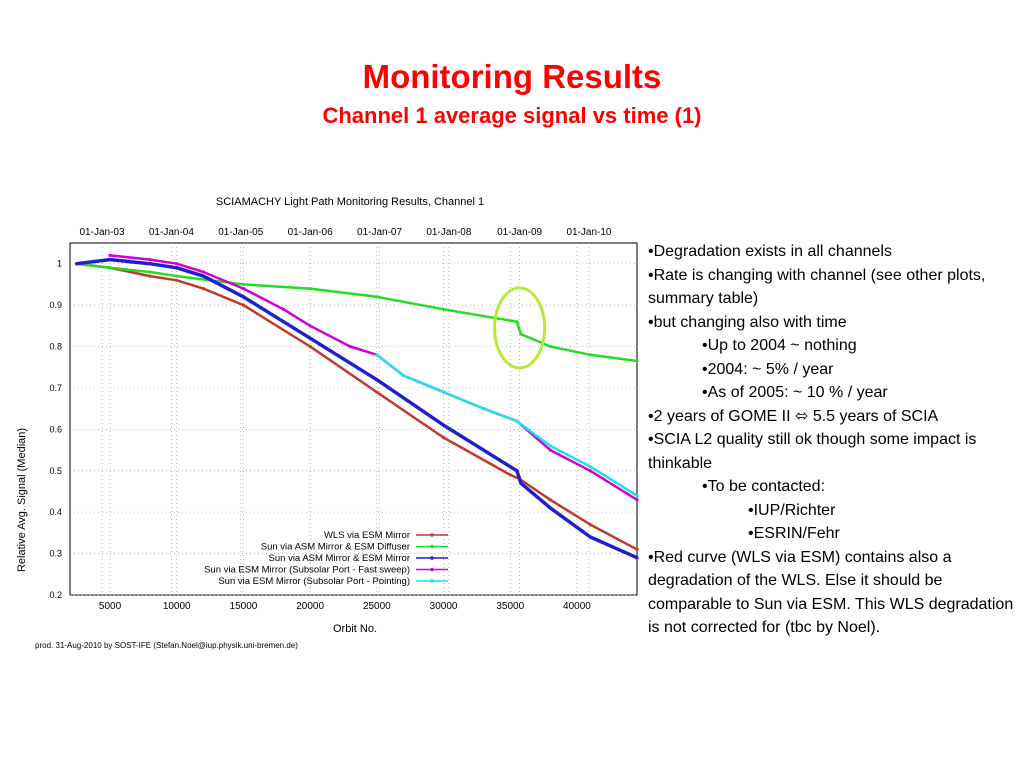 This screenshot has height=768, width=1024. What do you see at coordinates (793, 416) in the screenshot?
I see `bullet-item: •2 years of GOME II ⬄ 5.5 years of SCIA` at bounding box center [793, 416].